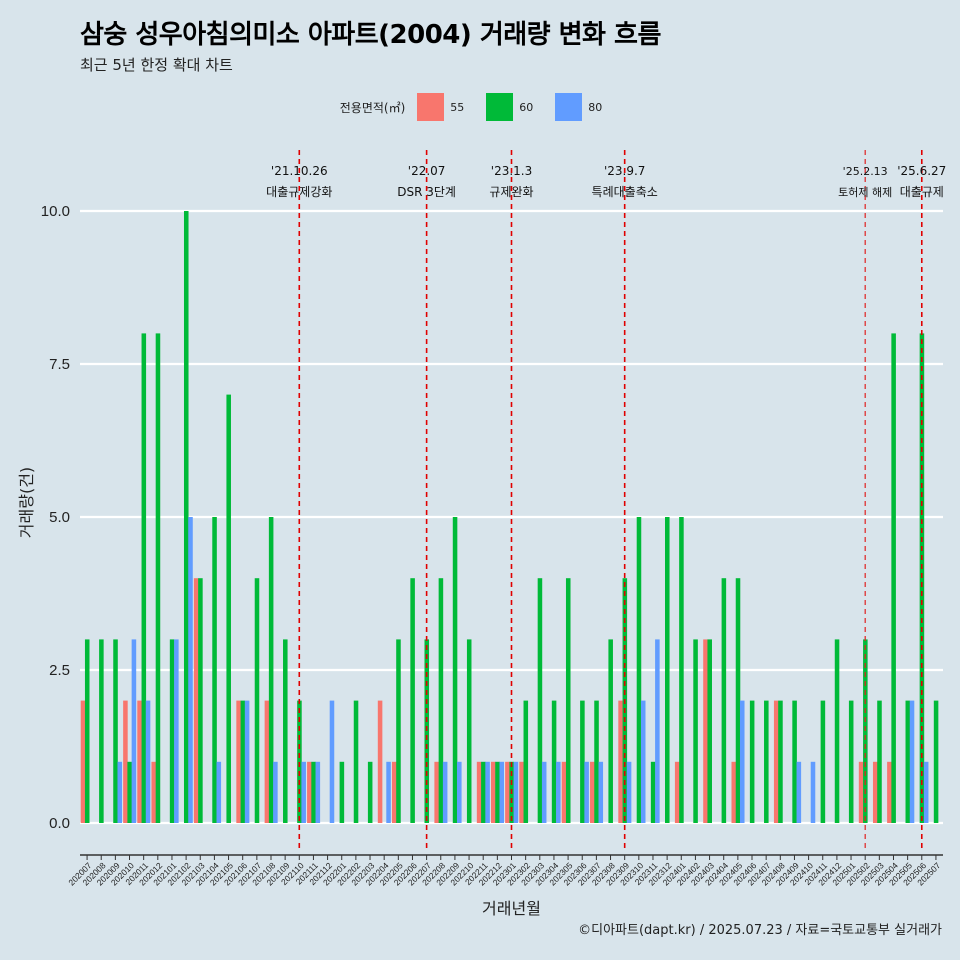 The height and width of the screenshot is (960, 960). I want to click on event-label: 대출규제, so click(922, 192).